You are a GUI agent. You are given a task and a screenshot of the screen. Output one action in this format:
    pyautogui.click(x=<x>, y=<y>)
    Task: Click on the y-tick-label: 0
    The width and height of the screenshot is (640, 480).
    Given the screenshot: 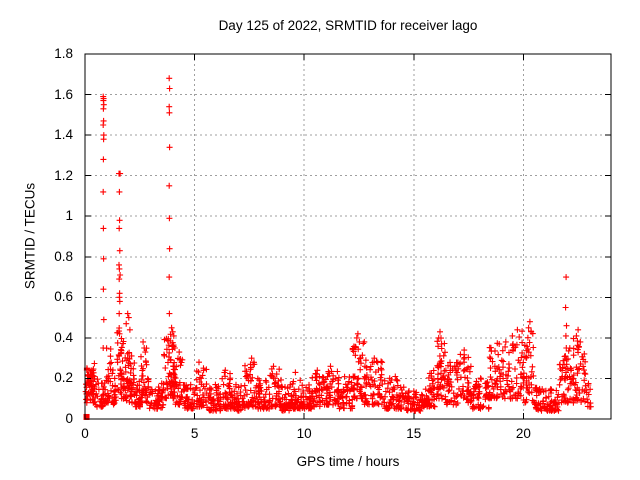 What is the action you would take?
    pyautogui.click(x=69, y=418)
    